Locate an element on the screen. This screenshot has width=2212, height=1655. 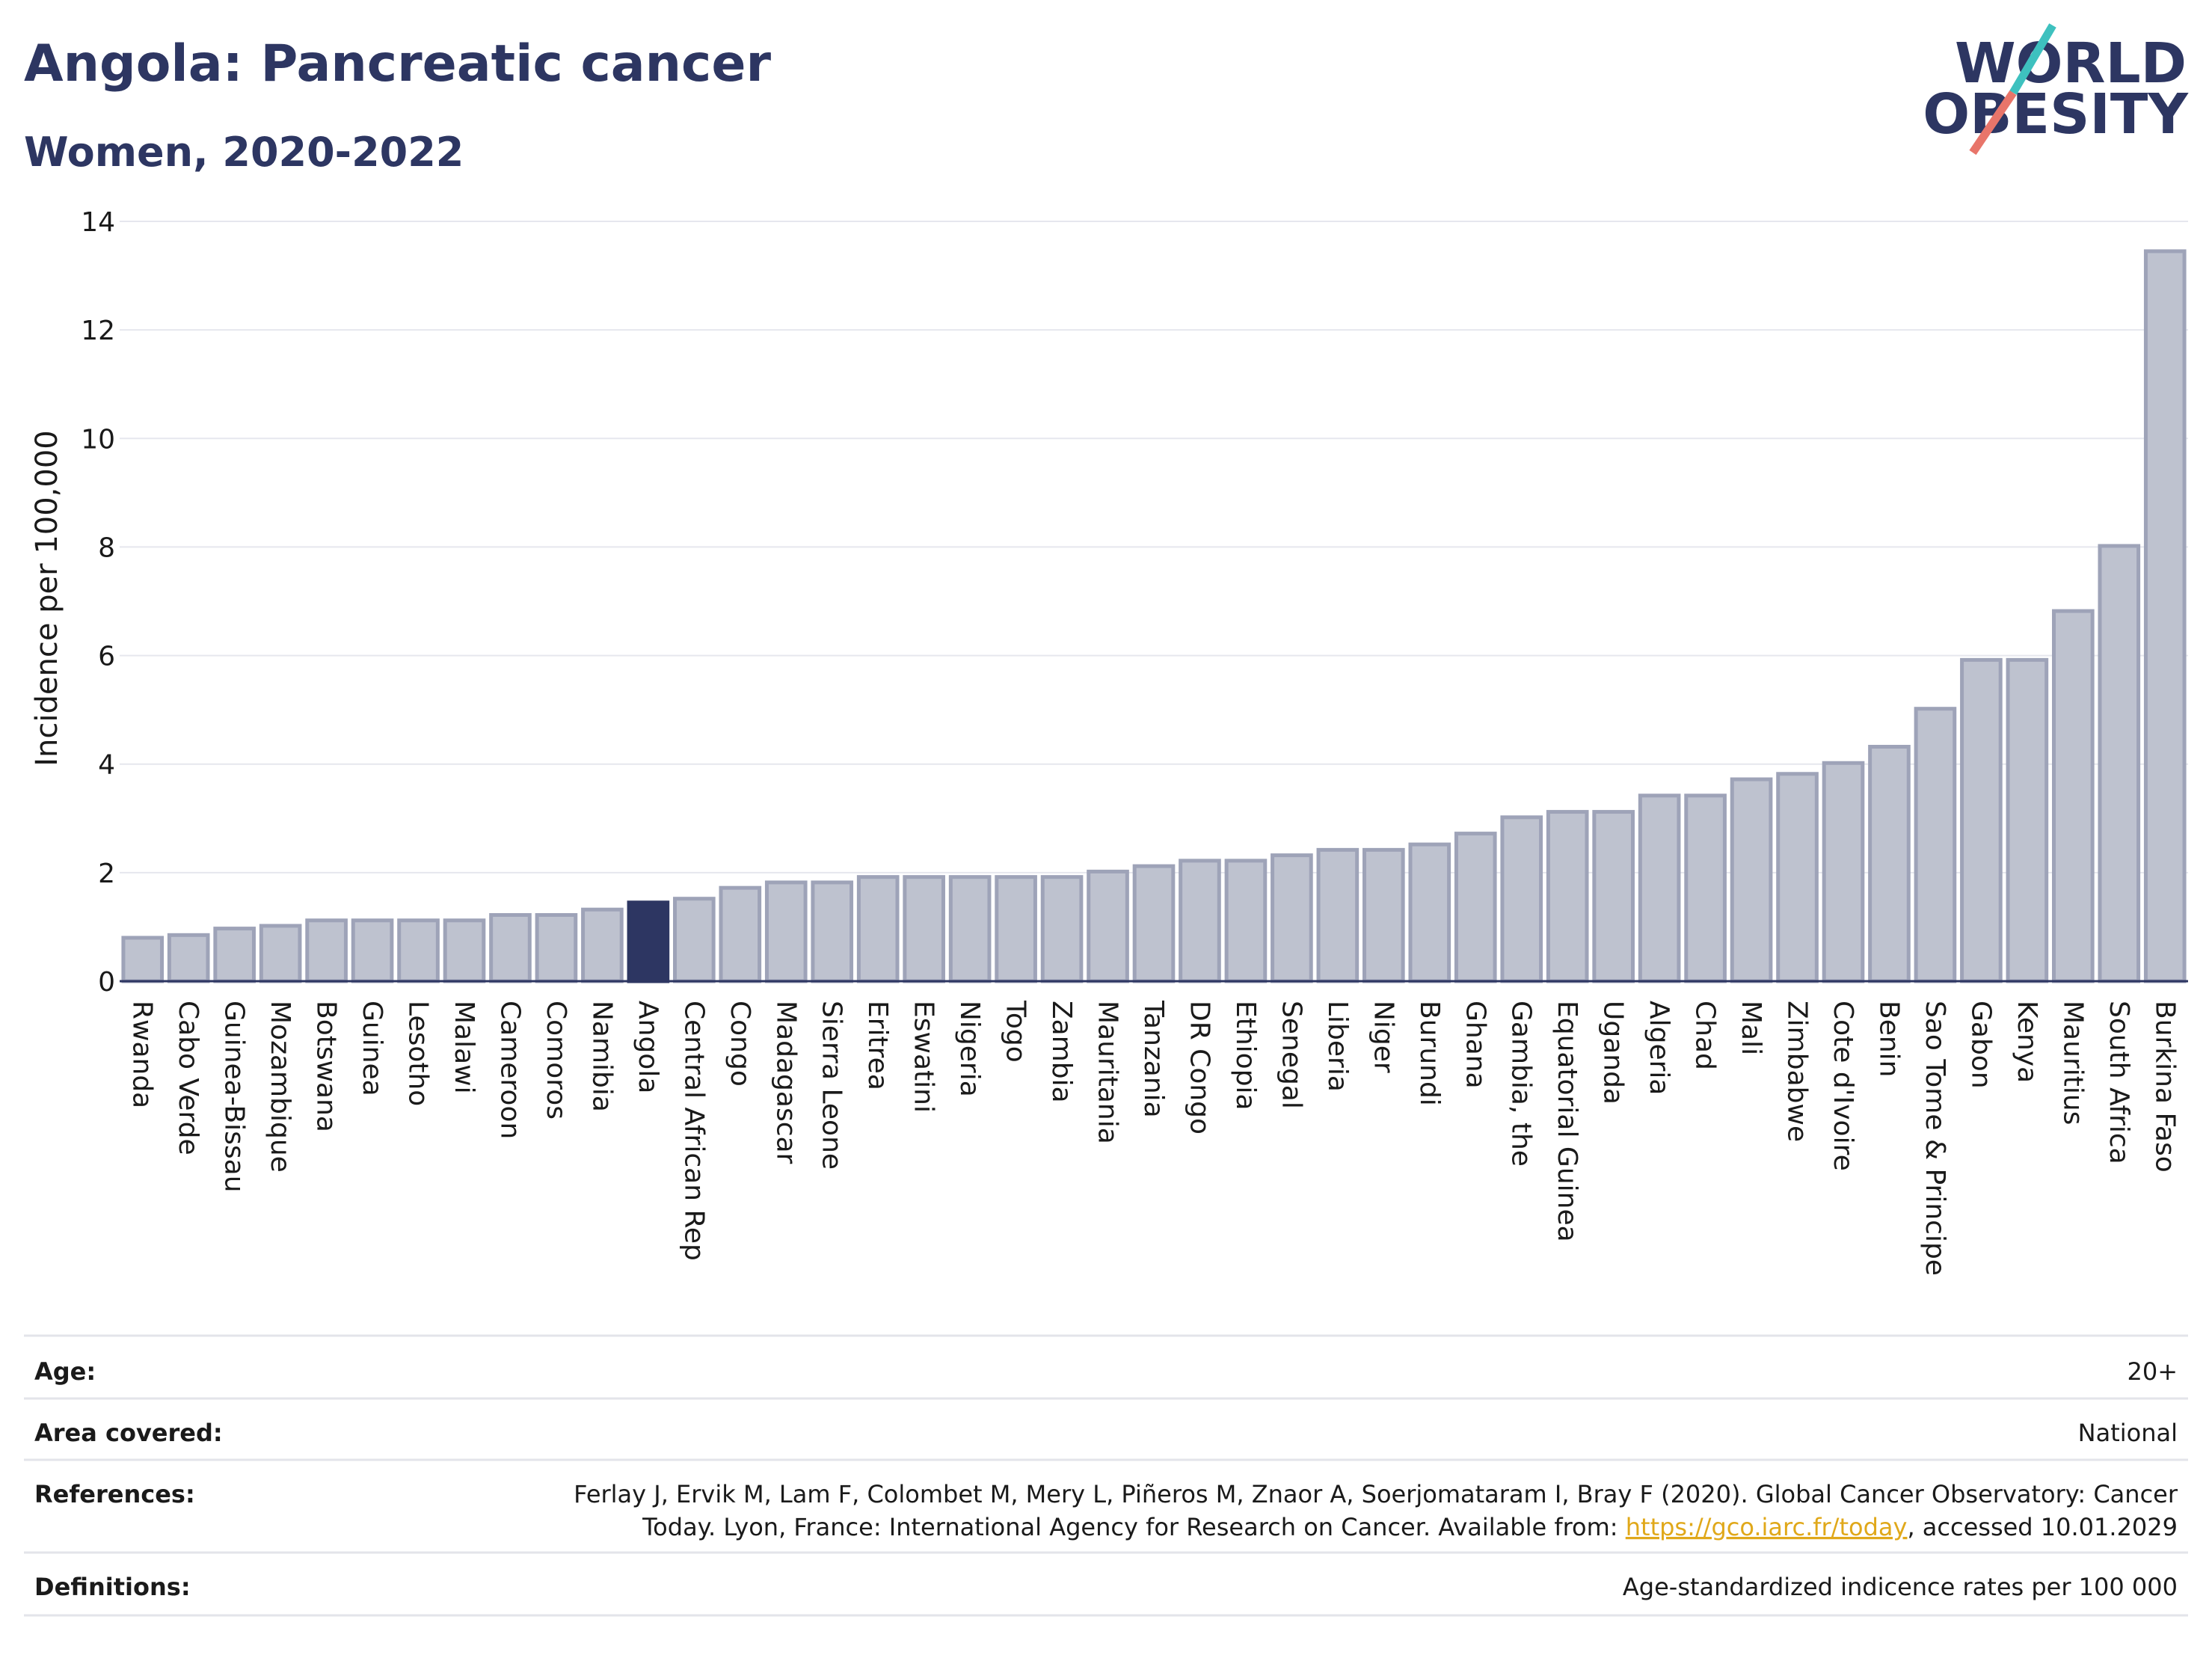
x-tick-label: Niger is located at coordinates (1383, 1037).